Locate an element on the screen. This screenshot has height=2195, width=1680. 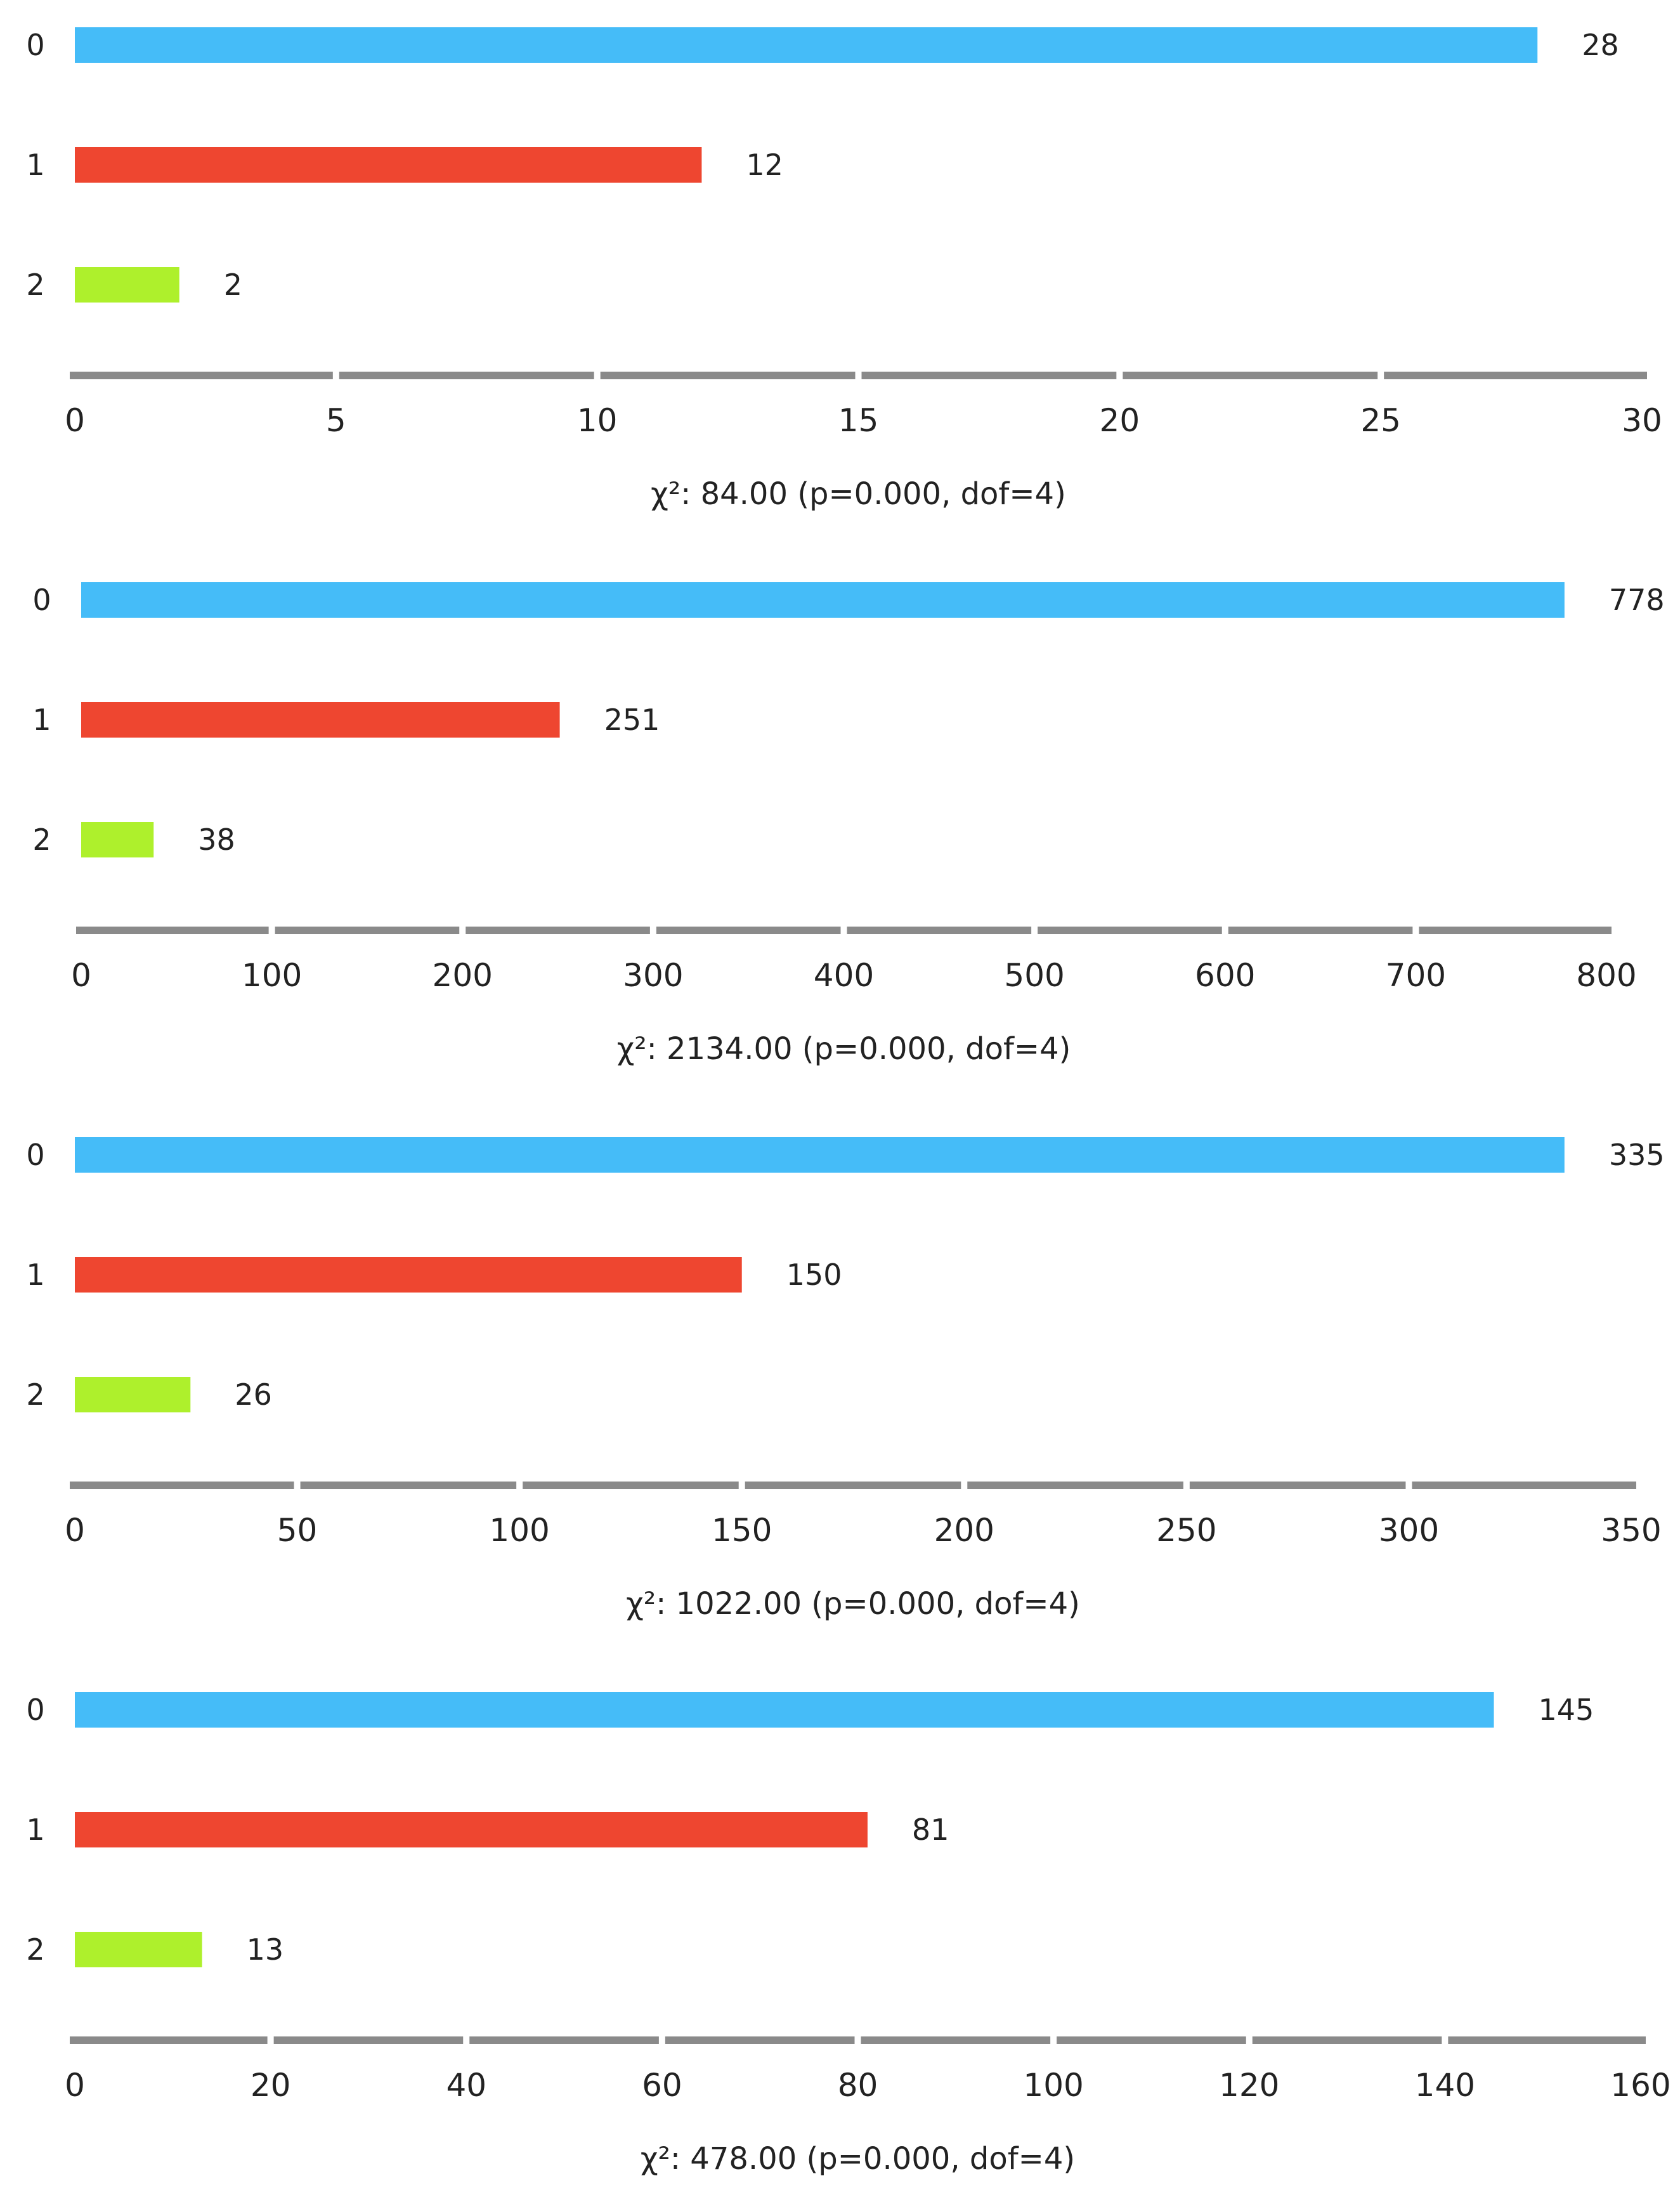
data-label: 251 is located at coordinates (632, 720).